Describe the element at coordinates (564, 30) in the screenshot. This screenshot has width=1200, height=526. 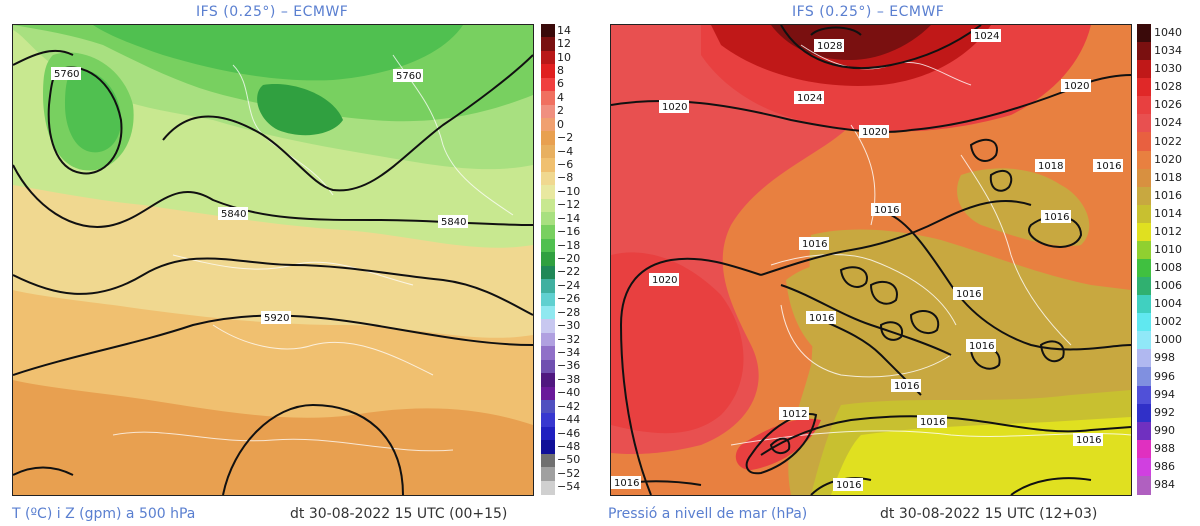
I see `colorbar-tick-label: 14` at that location.